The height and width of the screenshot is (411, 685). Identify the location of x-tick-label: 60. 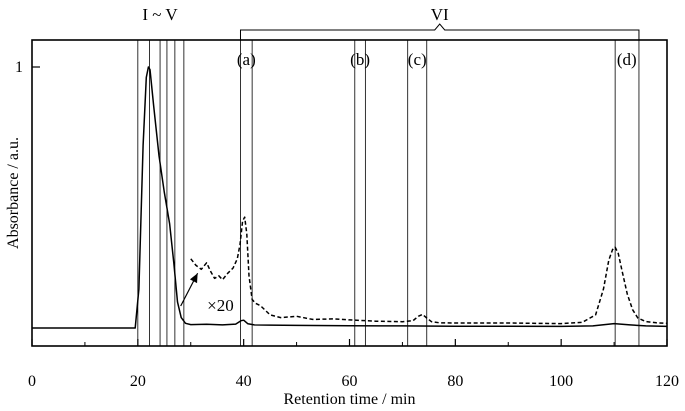
(350, 381).